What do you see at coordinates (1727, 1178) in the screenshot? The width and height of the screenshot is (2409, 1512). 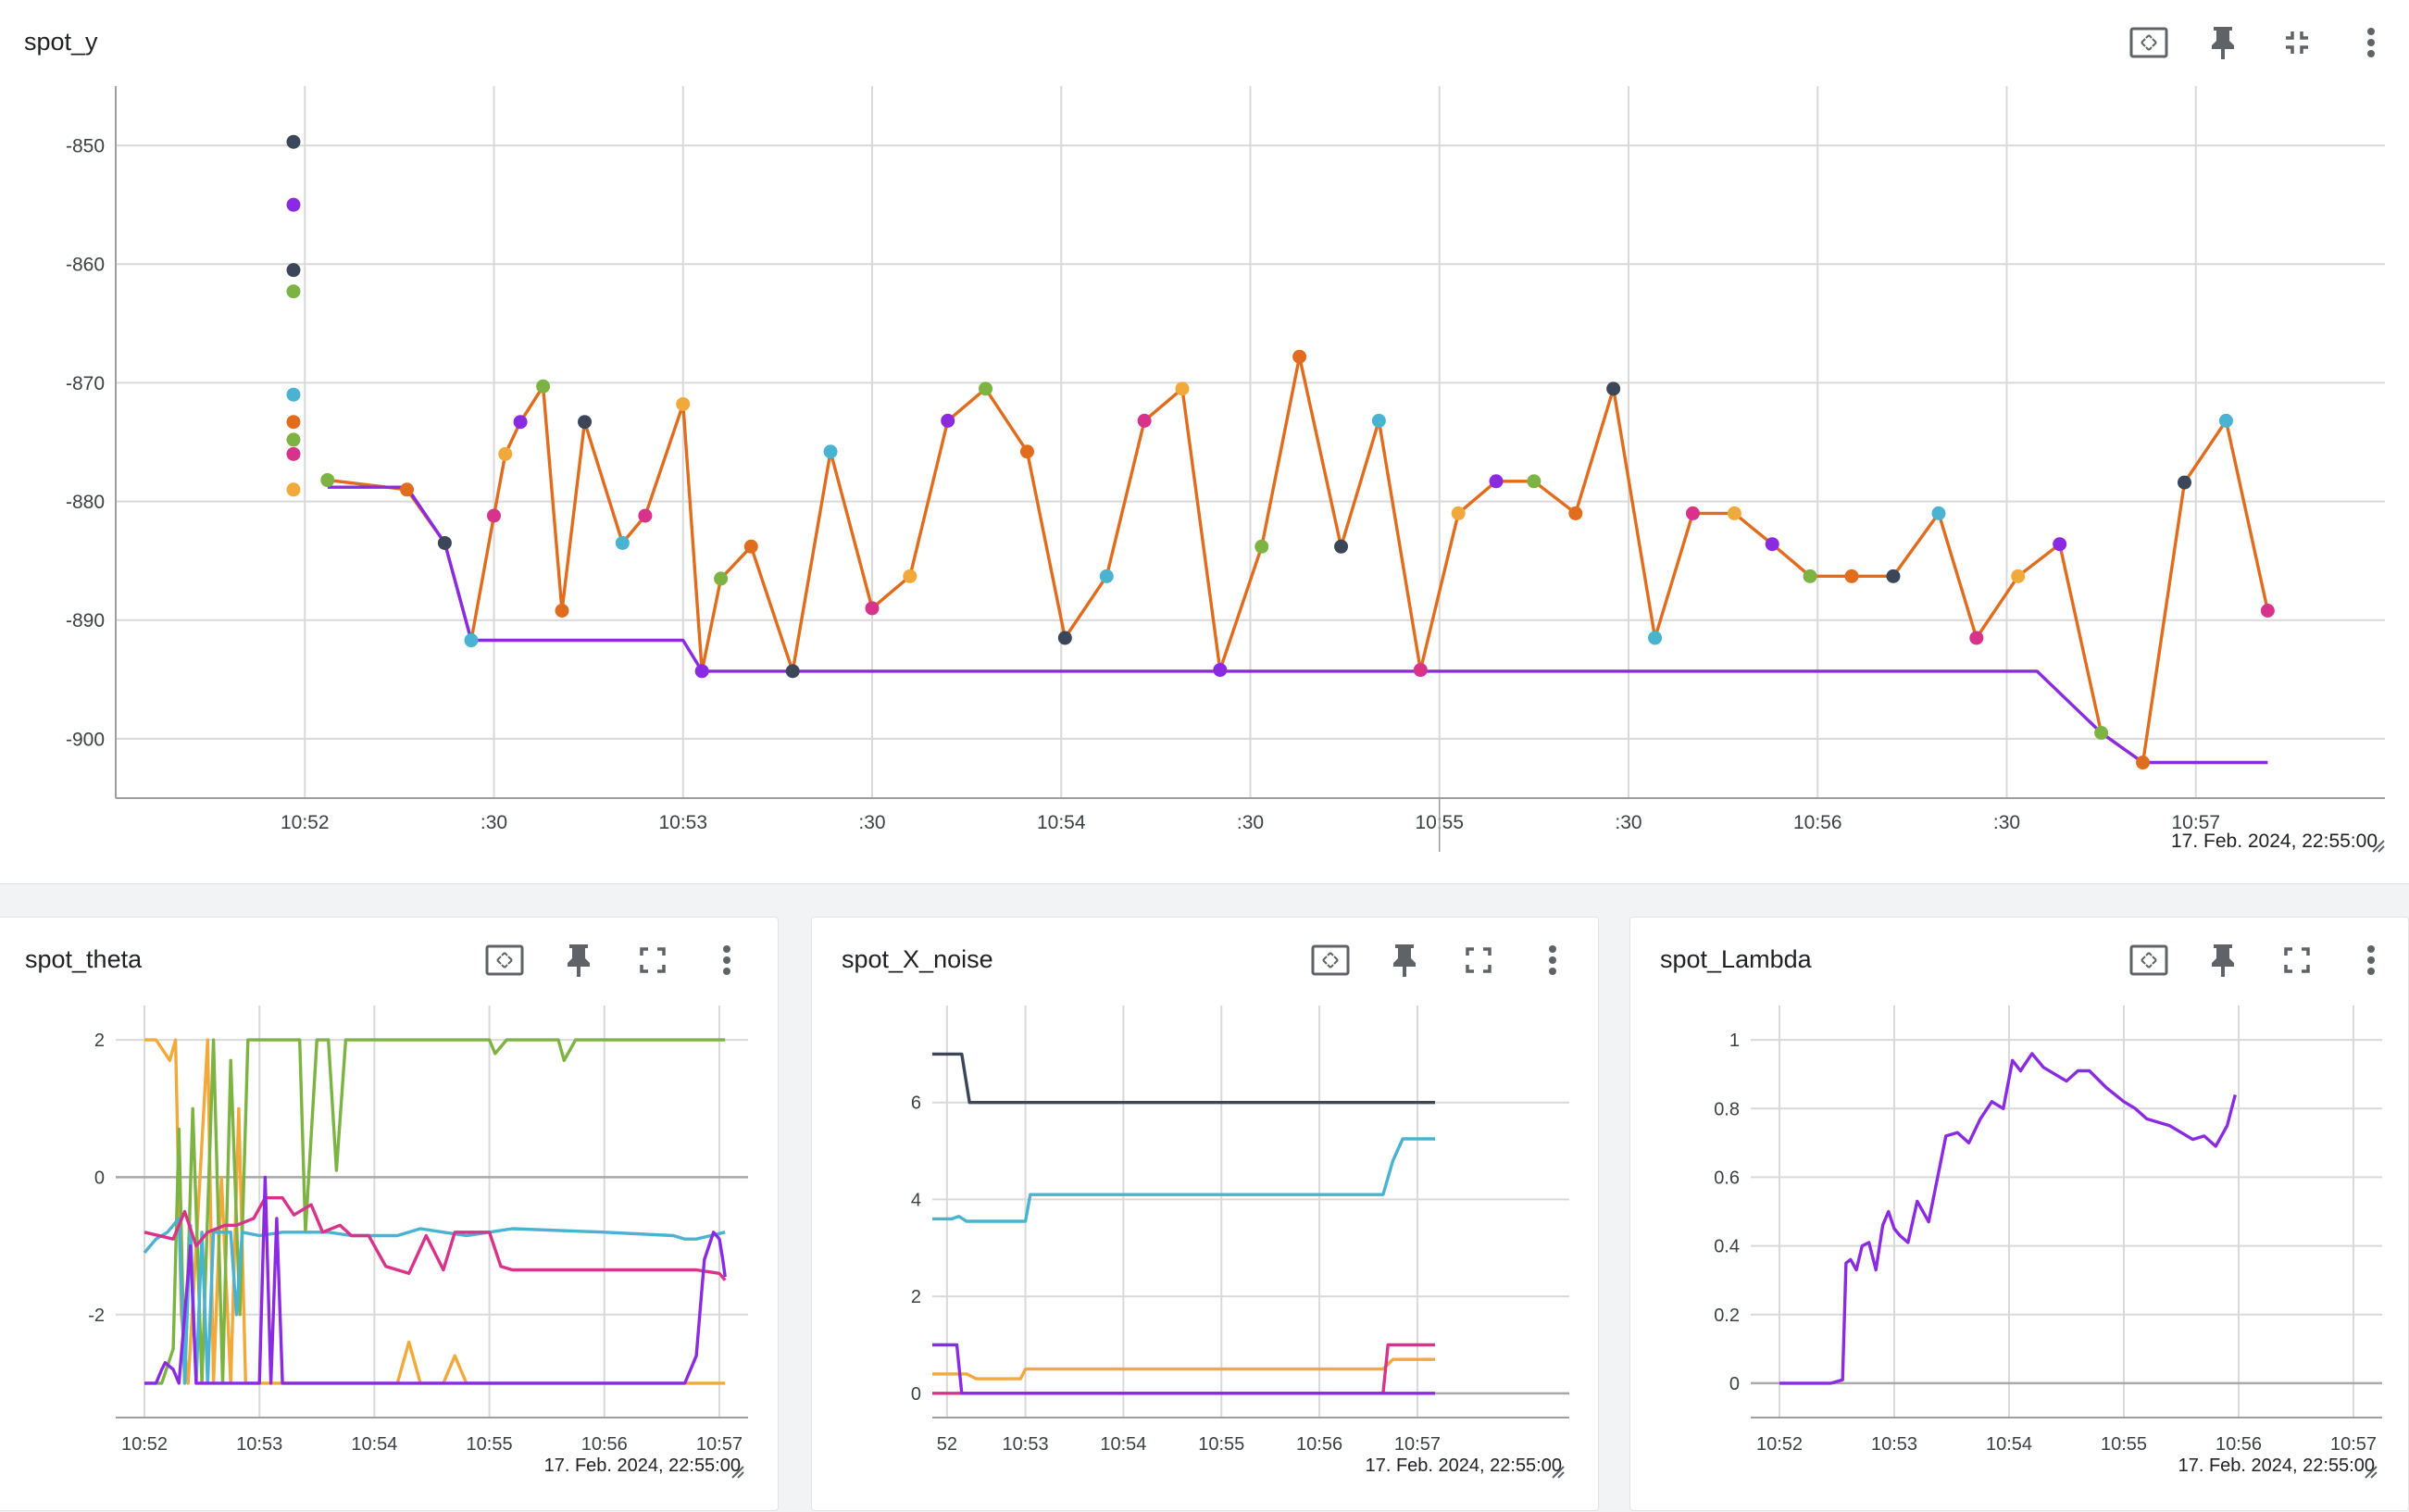 I see `y-tick-label: 0.6` at bounding box center [1727, 1178].